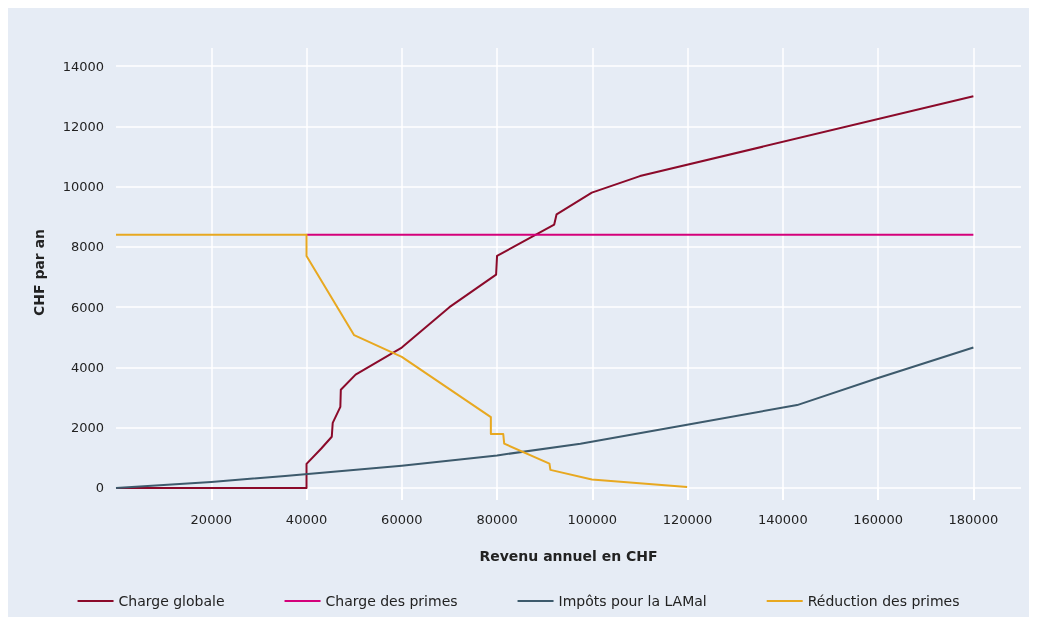 The width and height of the screenshot is (1037, 625). Describe the element at coordinates (83, 187) in the screenshot. I see `y-tick-label: 10000` at that location.